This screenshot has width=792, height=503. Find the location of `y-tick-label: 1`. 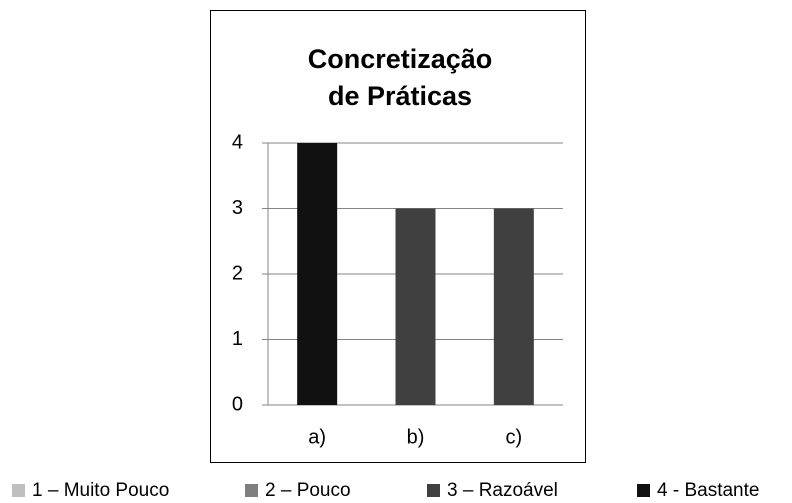

y-tick-label: 1 is located at coordinates (237, 339).